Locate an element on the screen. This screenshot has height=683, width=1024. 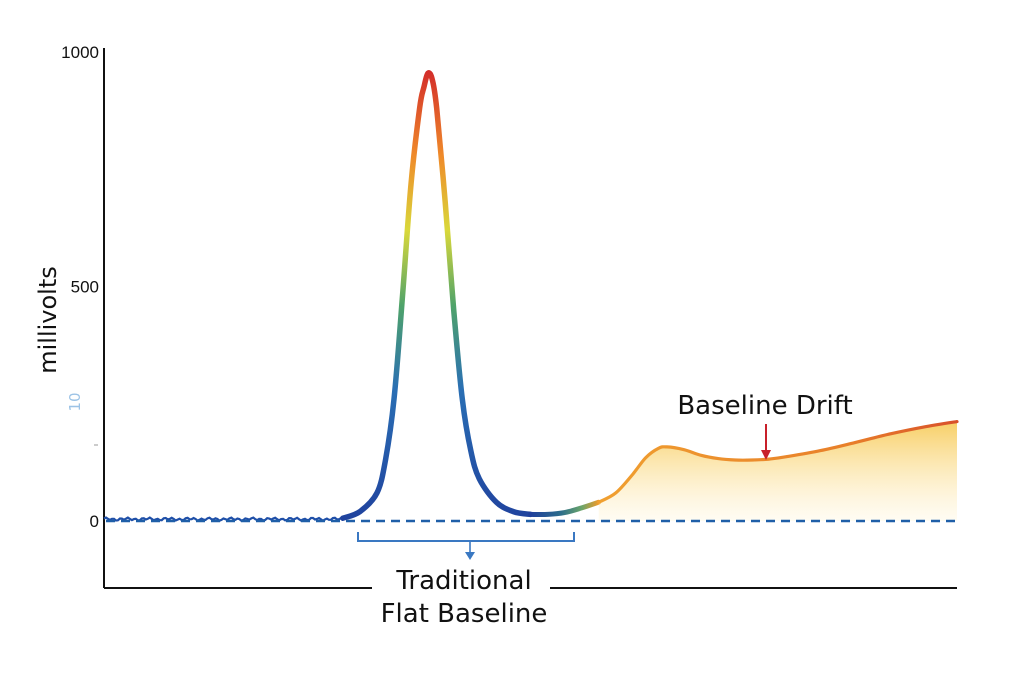
y-tick-label: 500 is located at coordinates (85, 287).